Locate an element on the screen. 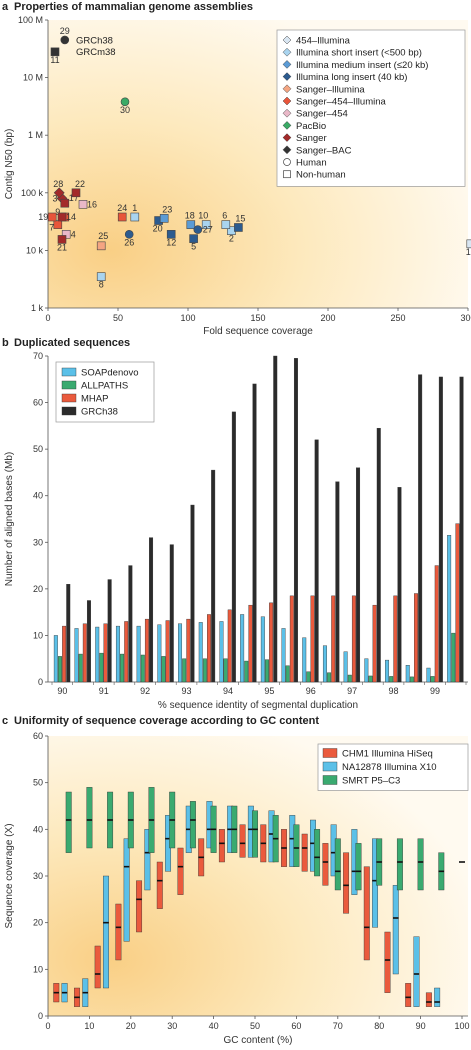  panel-b-x-tick-label: 95 is located at coordinates (269, 691).